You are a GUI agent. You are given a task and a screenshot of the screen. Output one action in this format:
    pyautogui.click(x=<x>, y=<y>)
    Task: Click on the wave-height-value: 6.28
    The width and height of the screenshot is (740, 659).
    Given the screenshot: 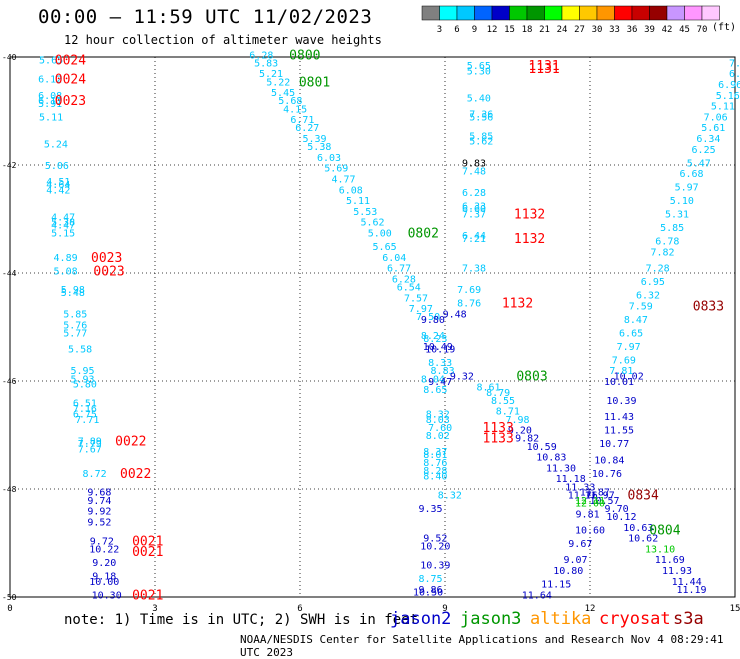 What is the action you would take?
    pyautogui.click(x=404, y=279)
    